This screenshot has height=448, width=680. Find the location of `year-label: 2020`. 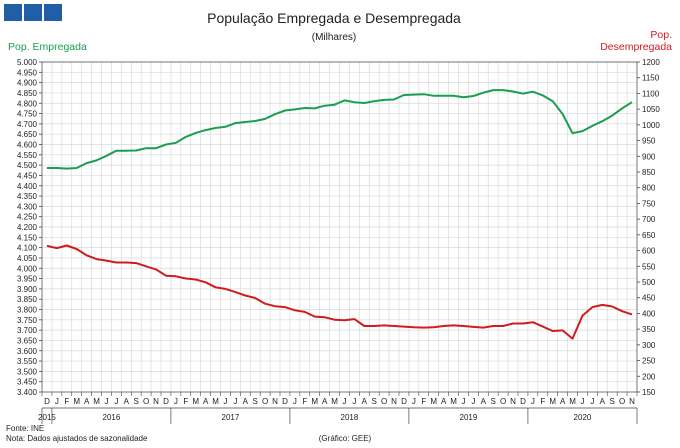

year-label: 2020 is located at coordinates (583, 417).